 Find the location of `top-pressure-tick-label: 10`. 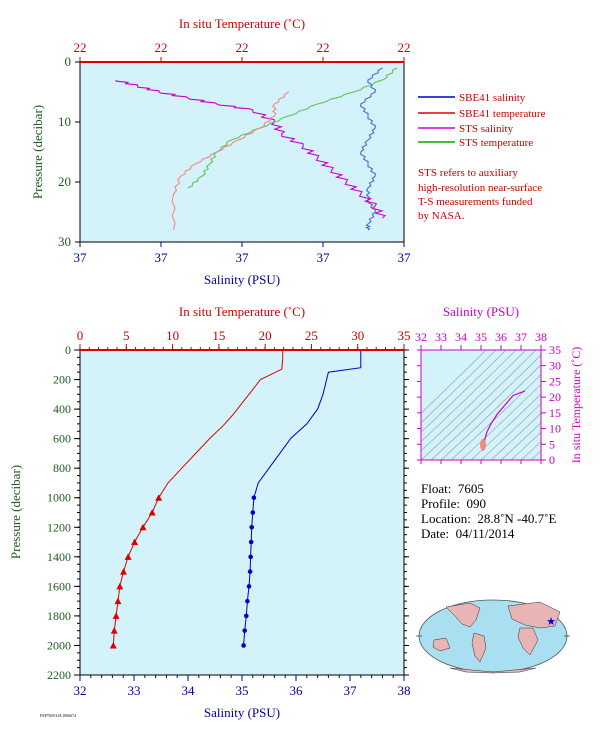

top-pressure-tick-label: 10 is located at coordinates (64, 121).